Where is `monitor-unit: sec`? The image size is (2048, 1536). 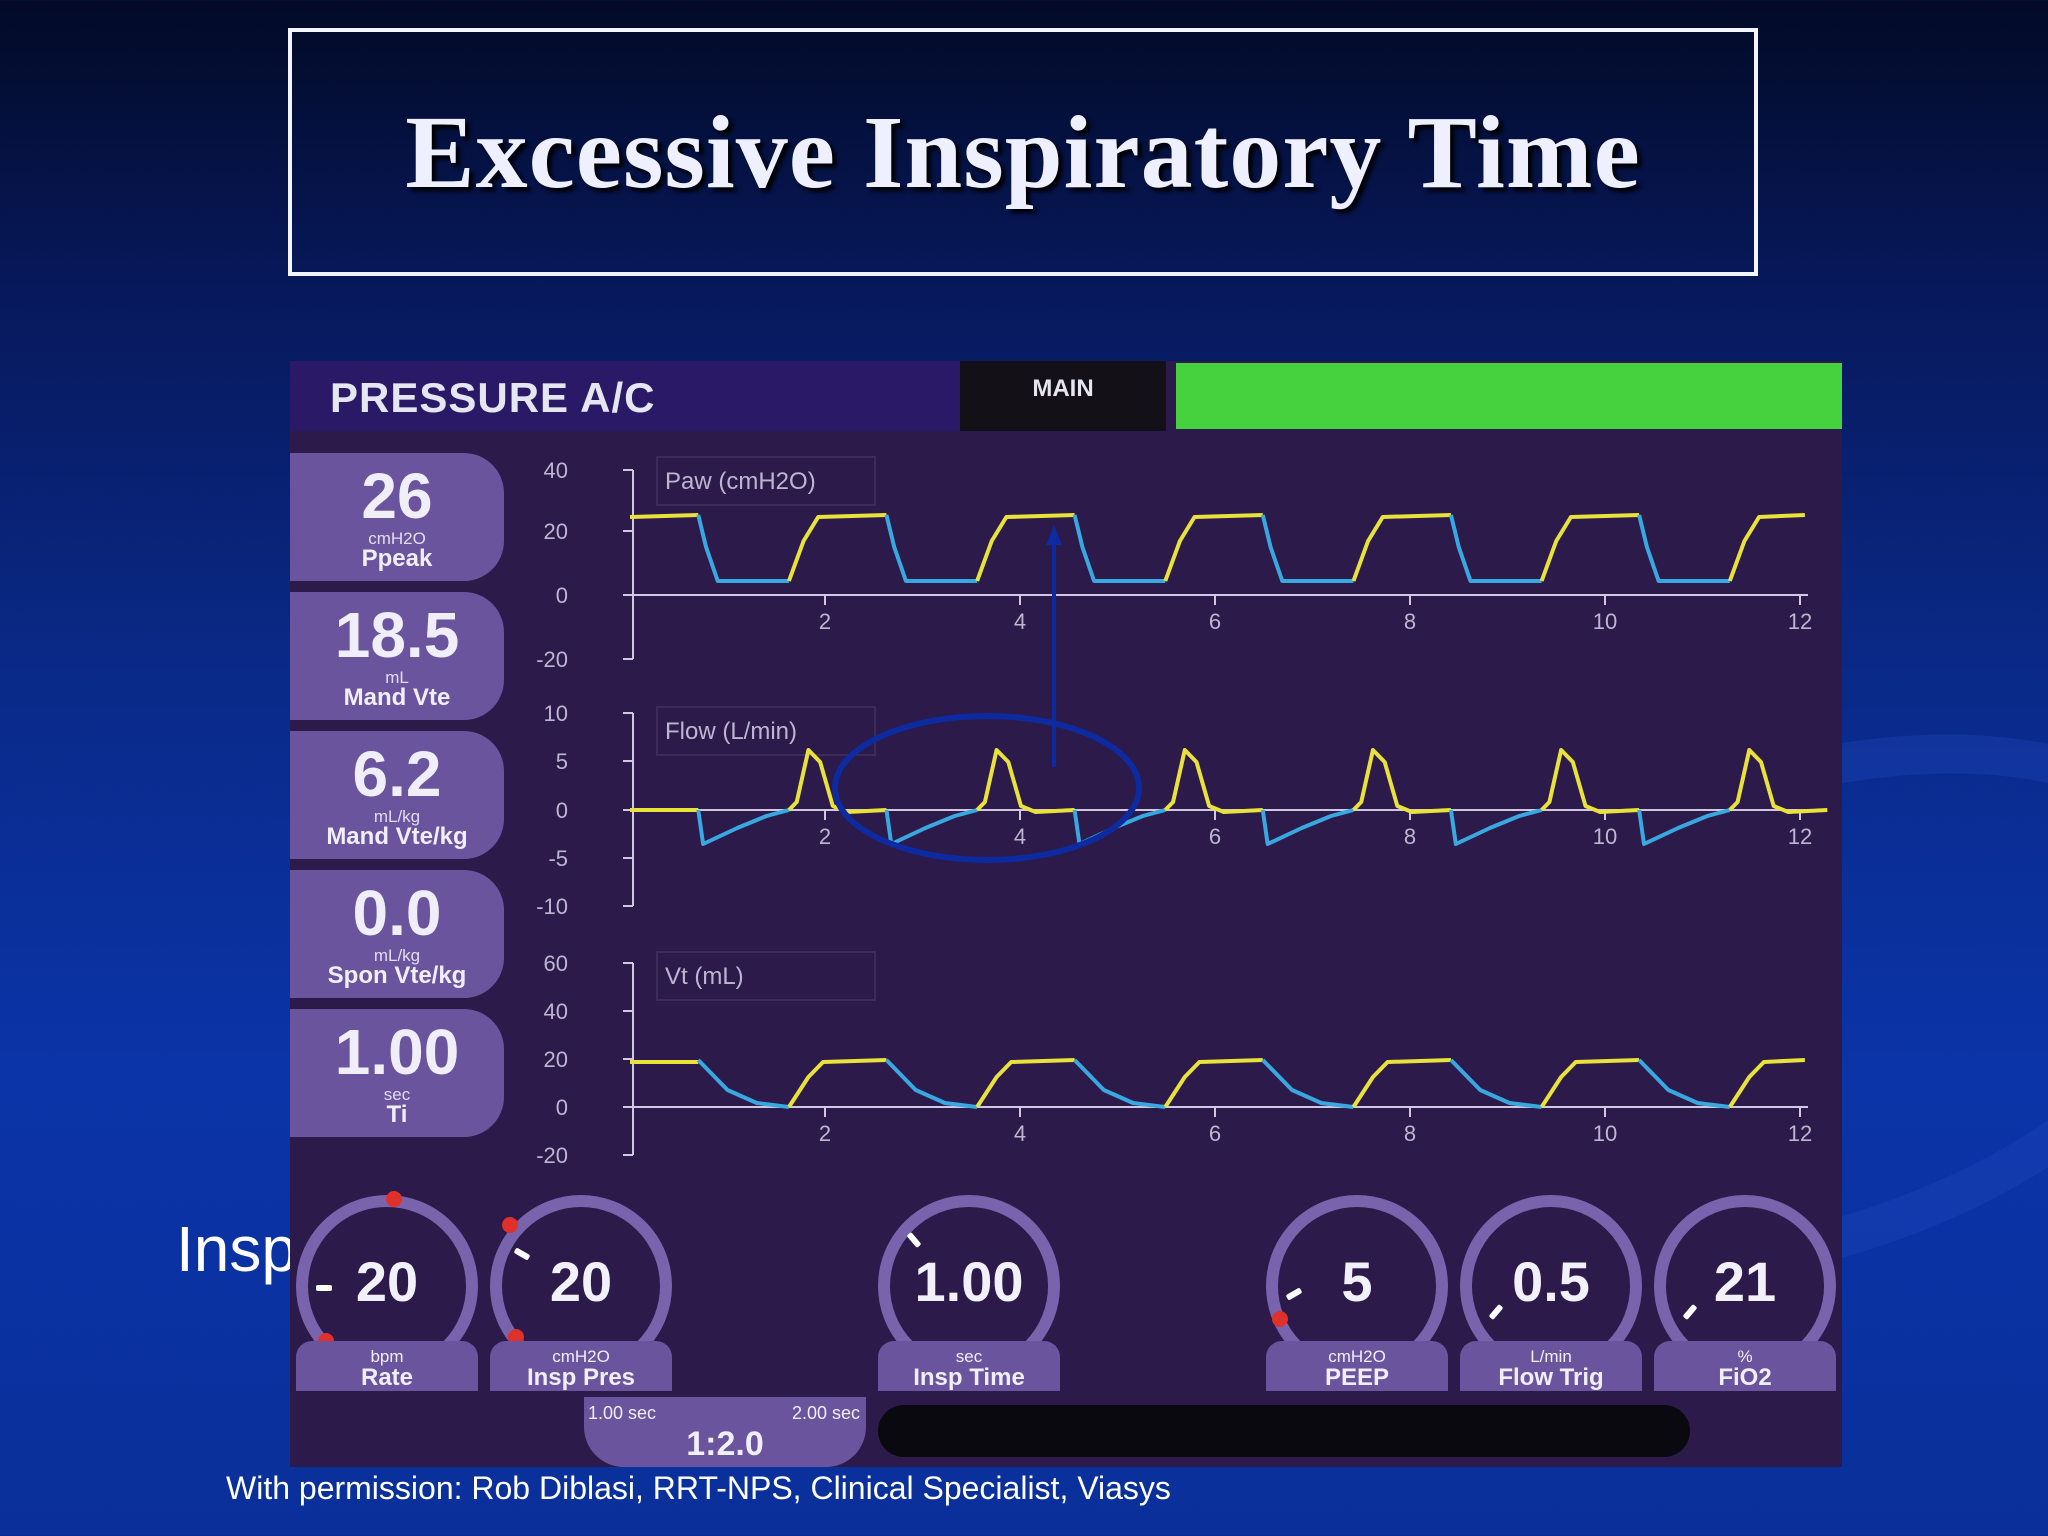
monitor-unit: sec is located at coordinates (397, 1094).